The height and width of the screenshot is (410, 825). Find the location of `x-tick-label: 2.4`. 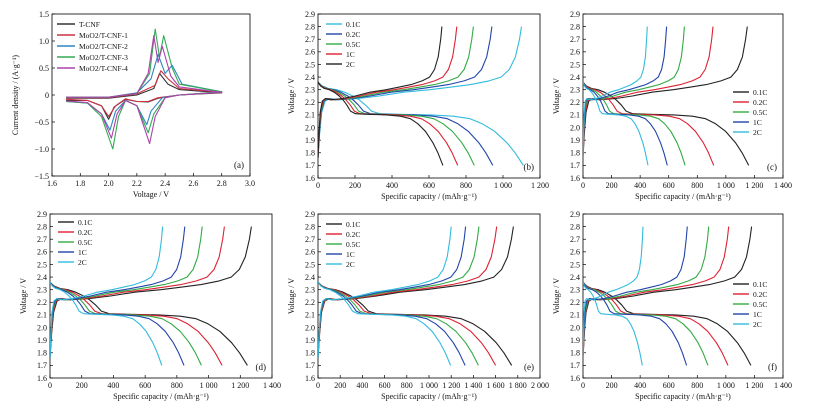

x-tick-label: 2.4 is located at coordinates (165, 183).